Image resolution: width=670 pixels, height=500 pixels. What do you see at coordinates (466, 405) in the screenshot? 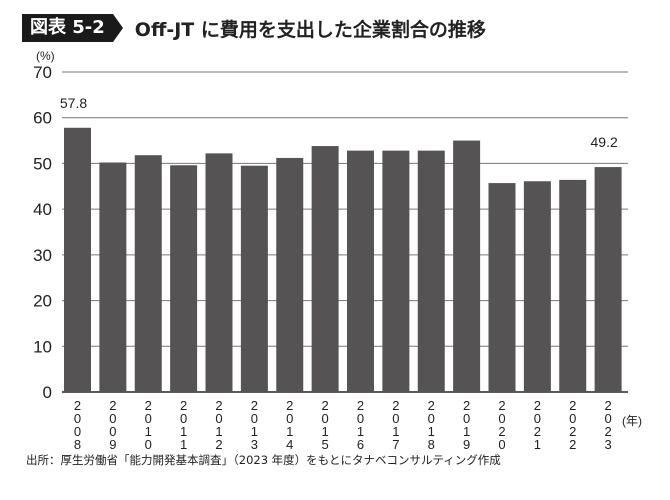
I see `x-tick-label-2019: 2` at bounding box center [466, 405].